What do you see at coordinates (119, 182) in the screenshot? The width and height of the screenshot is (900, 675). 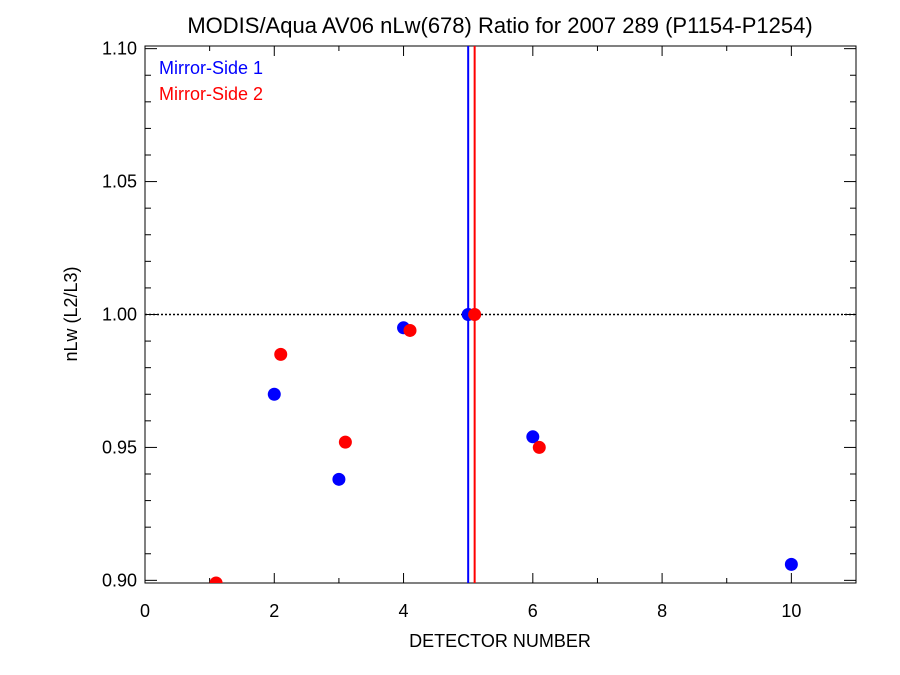 I see `y-tick-label: 1.05` at bounding box center [119, 182].